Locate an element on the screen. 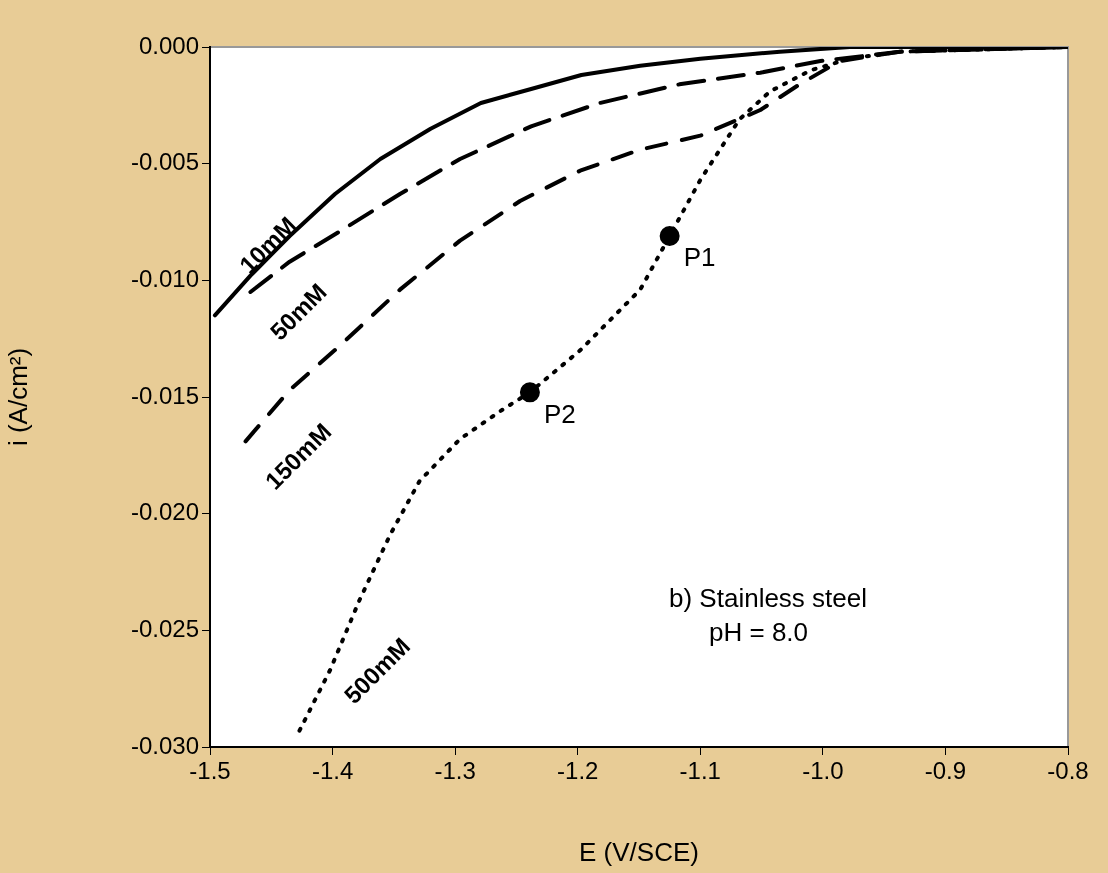 The width and height of the screenshot is (1108, 873). y-tick-label: -0.030 is located at coordinates (164, 745).